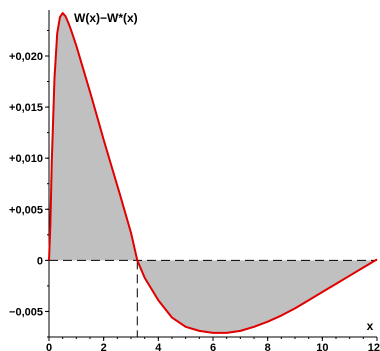  Describe the element at coordinates (370, 326) in the screenshot. I see `x-axis-title: x` at that location.